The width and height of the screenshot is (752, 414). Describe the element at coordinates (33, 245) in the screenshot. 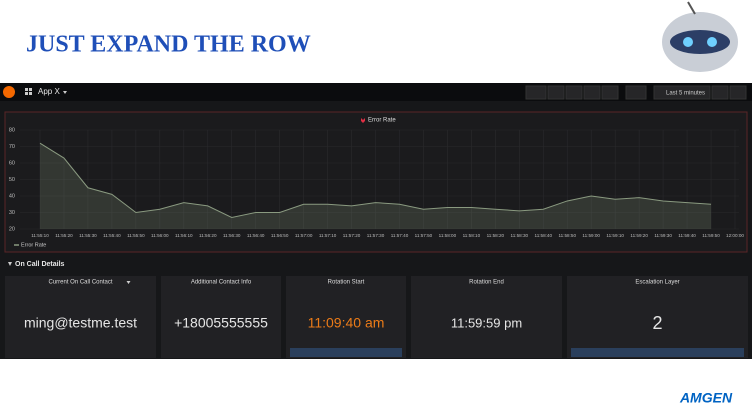

I see `legend-entry: Error Rate` at that location.